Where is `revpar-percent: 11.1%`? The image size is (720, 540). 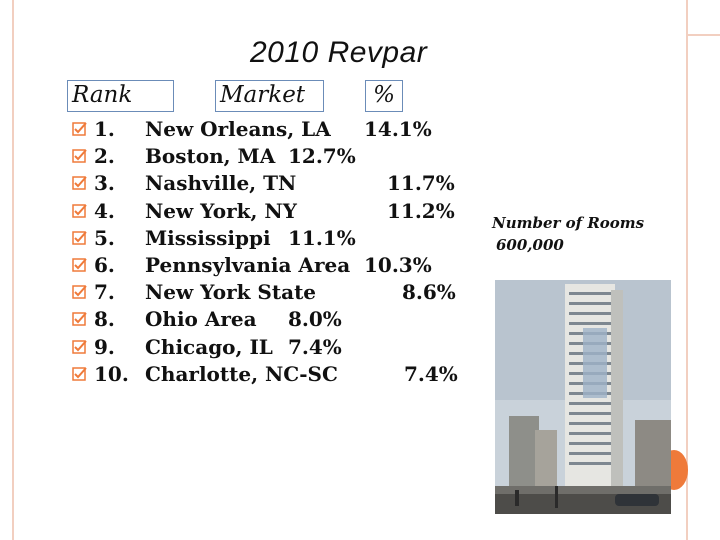
revpar-percent: 11.1% is located at coordinates (322, 237).